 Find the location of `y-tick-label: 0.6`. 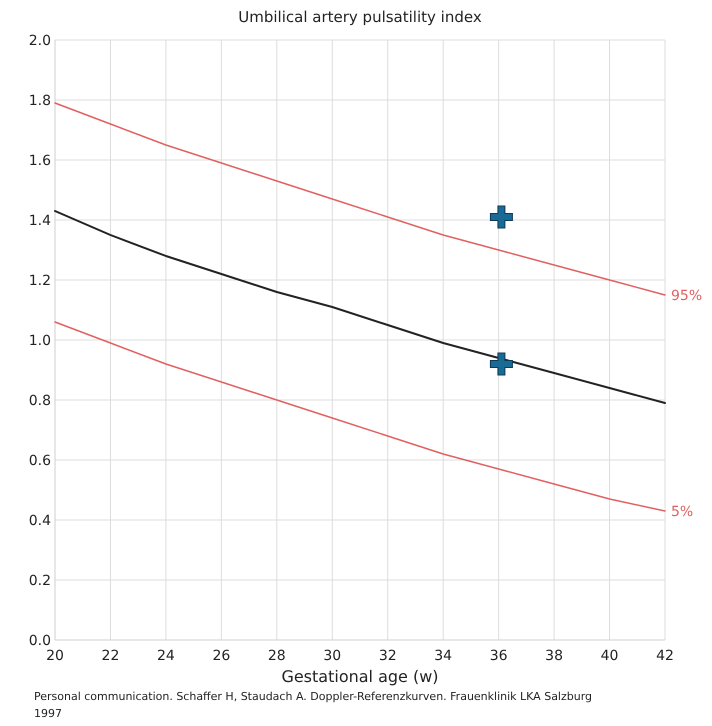

y-tick-label: 0.6 is located at coordinates (40, 460).